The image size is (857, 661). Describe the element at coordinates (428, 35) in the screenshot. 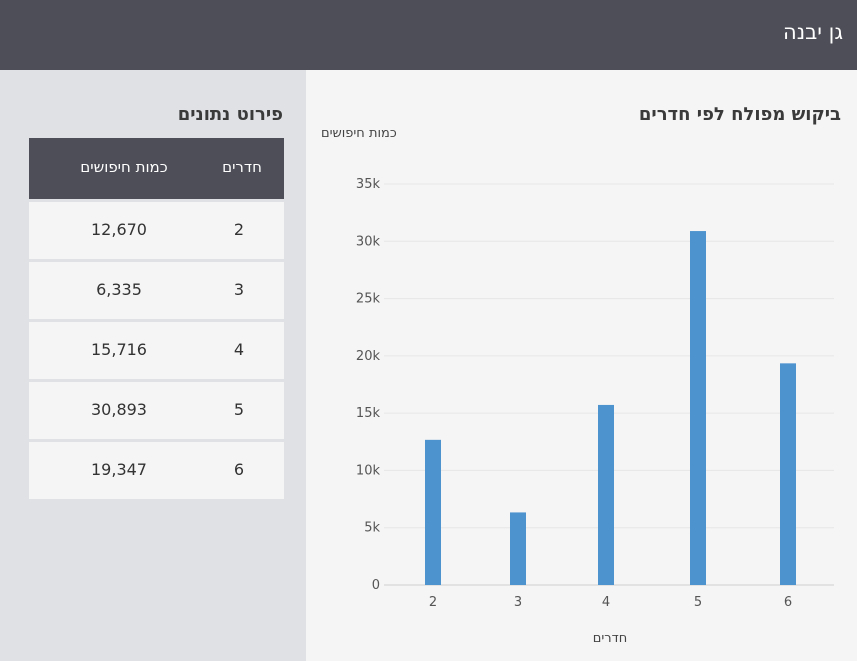

I see `app-header: גן יבנה` at that location.